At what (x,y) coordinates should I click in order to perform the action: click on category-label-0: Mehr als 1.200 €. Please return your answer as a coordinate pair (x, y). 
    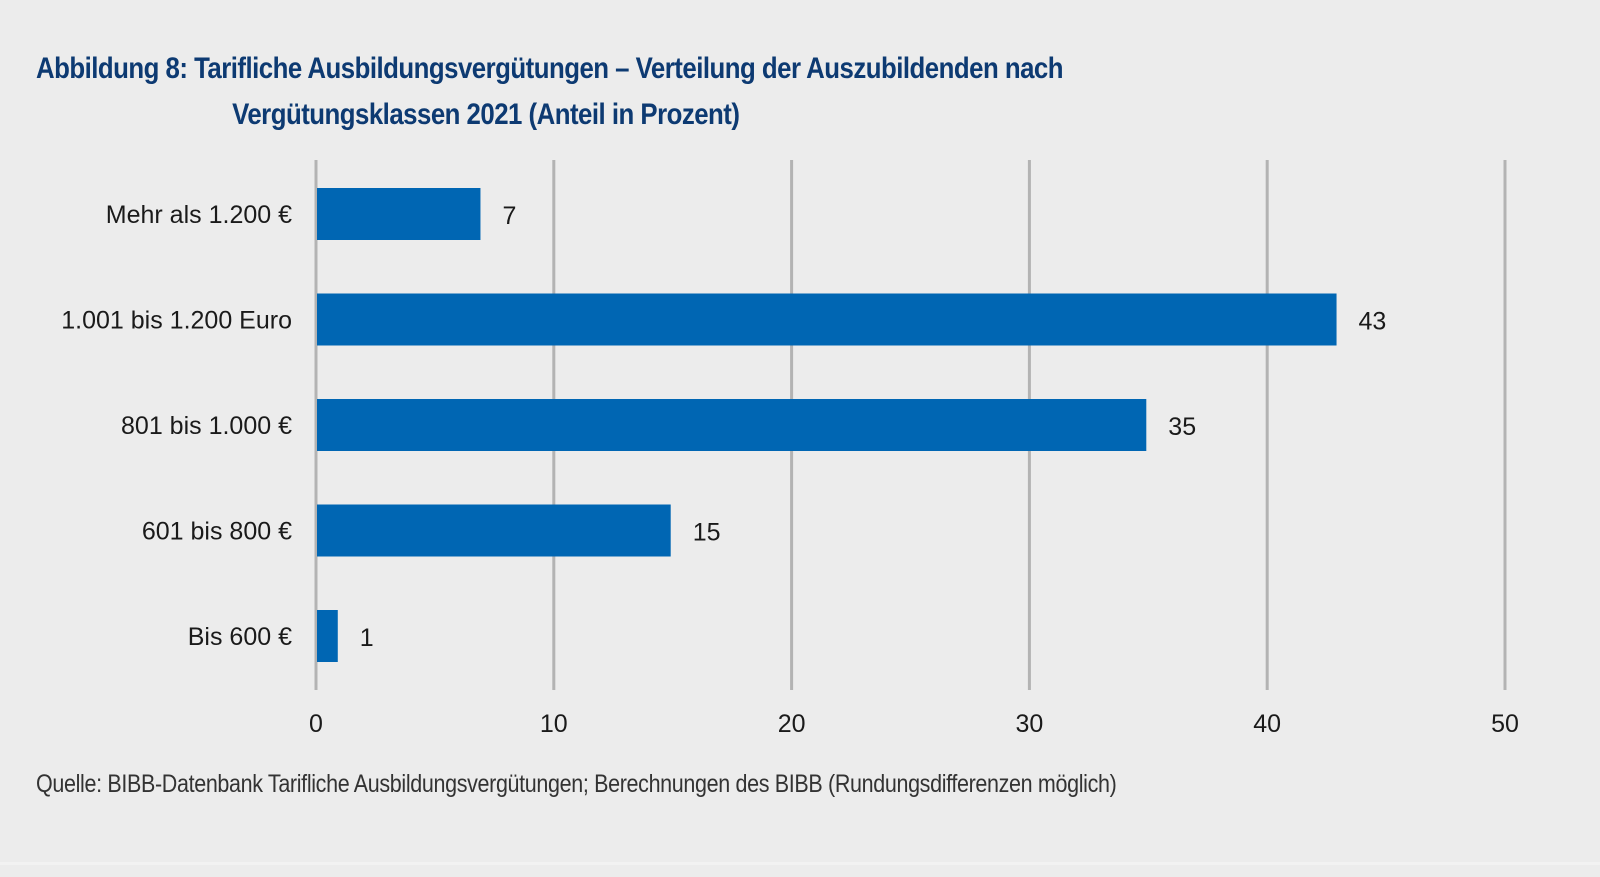
    Looking at the image, I should click on (199, 215).